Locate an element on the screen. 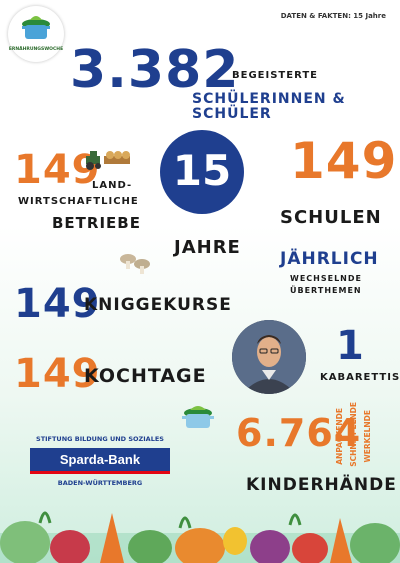 This screenshot has height=563, width=400. cabaret-artist-portrait is located at coordinates (269, 357).